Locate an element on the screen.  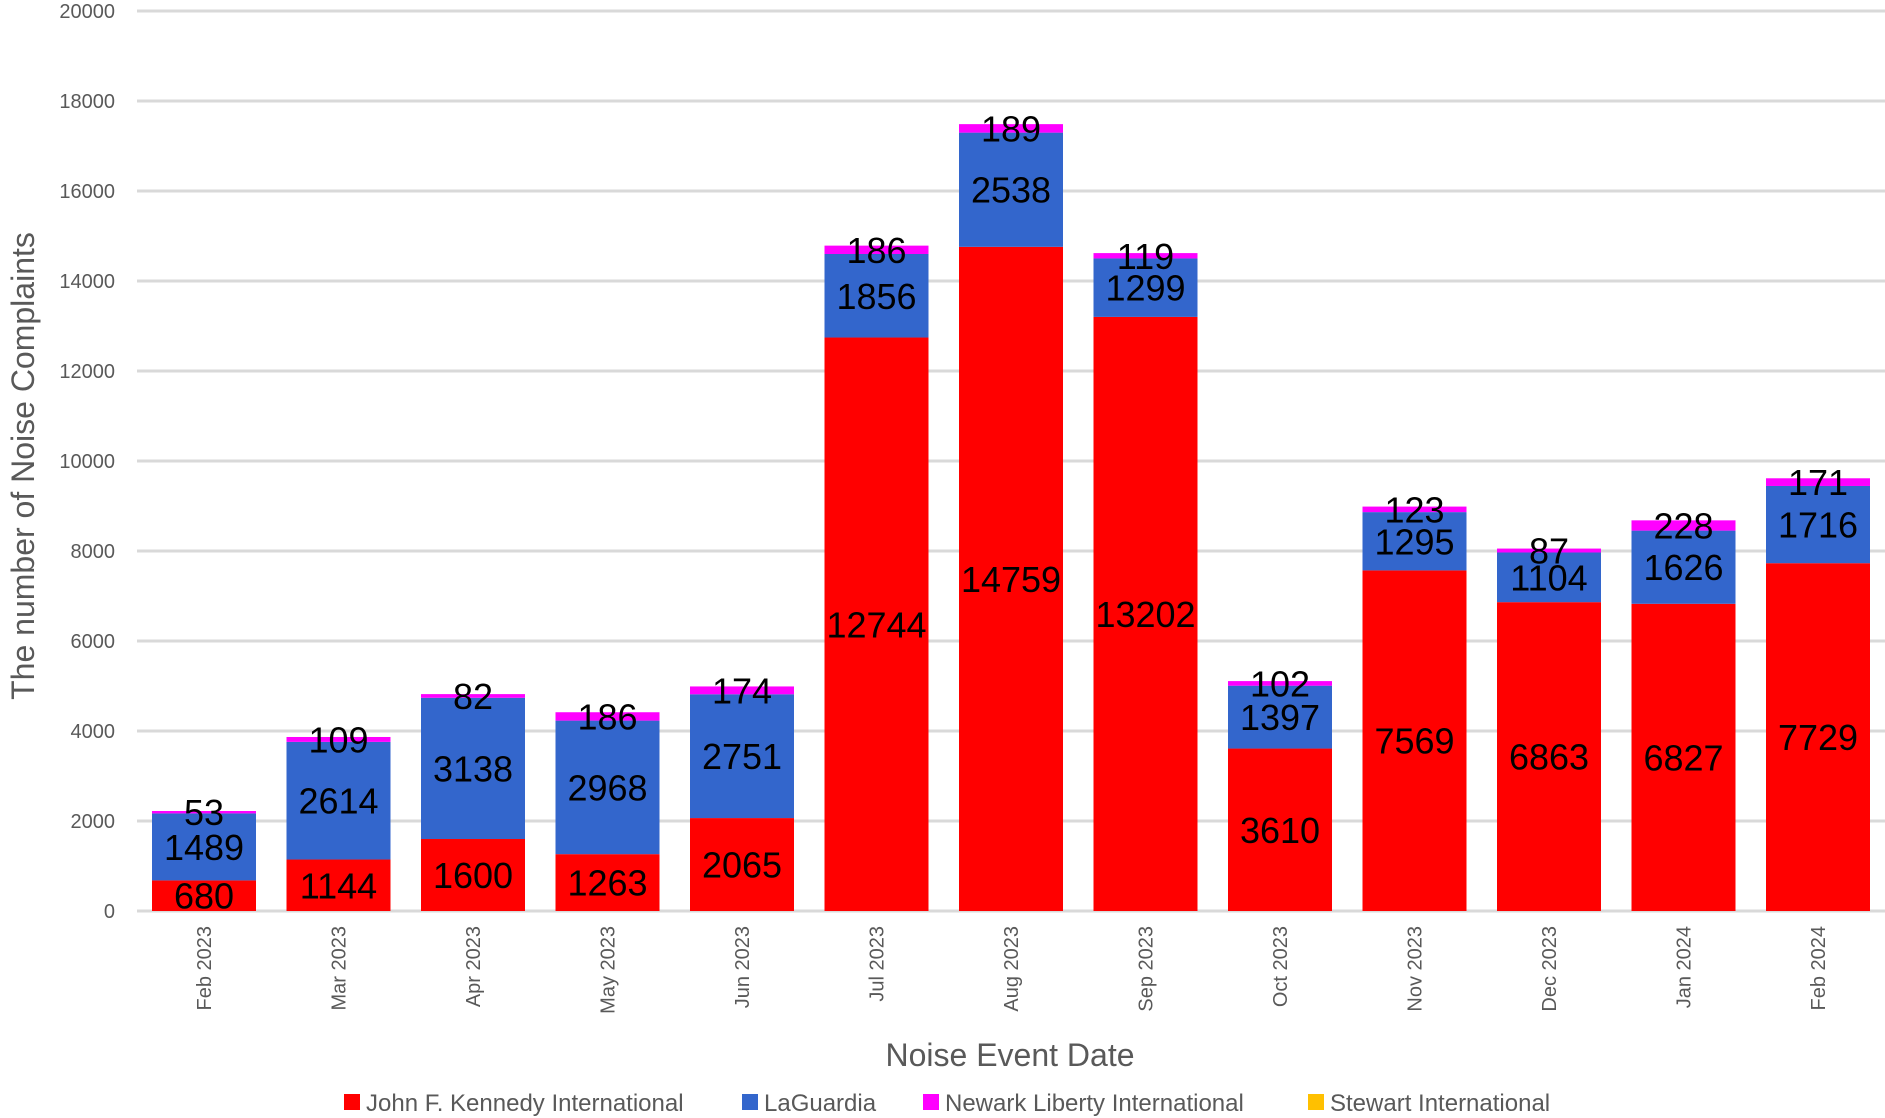
data-label: 2968 is located at coordinates (607, 787).